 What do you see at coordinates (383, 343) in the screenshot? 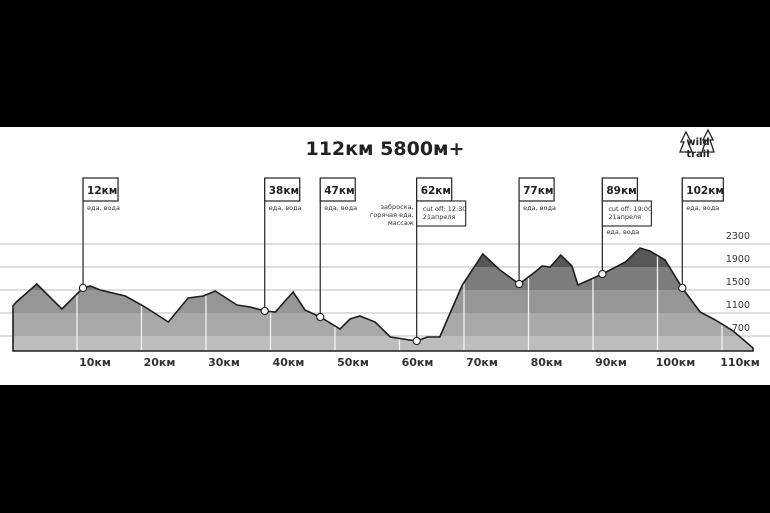
I see `elevation-band` at bounding box center [383, 343].